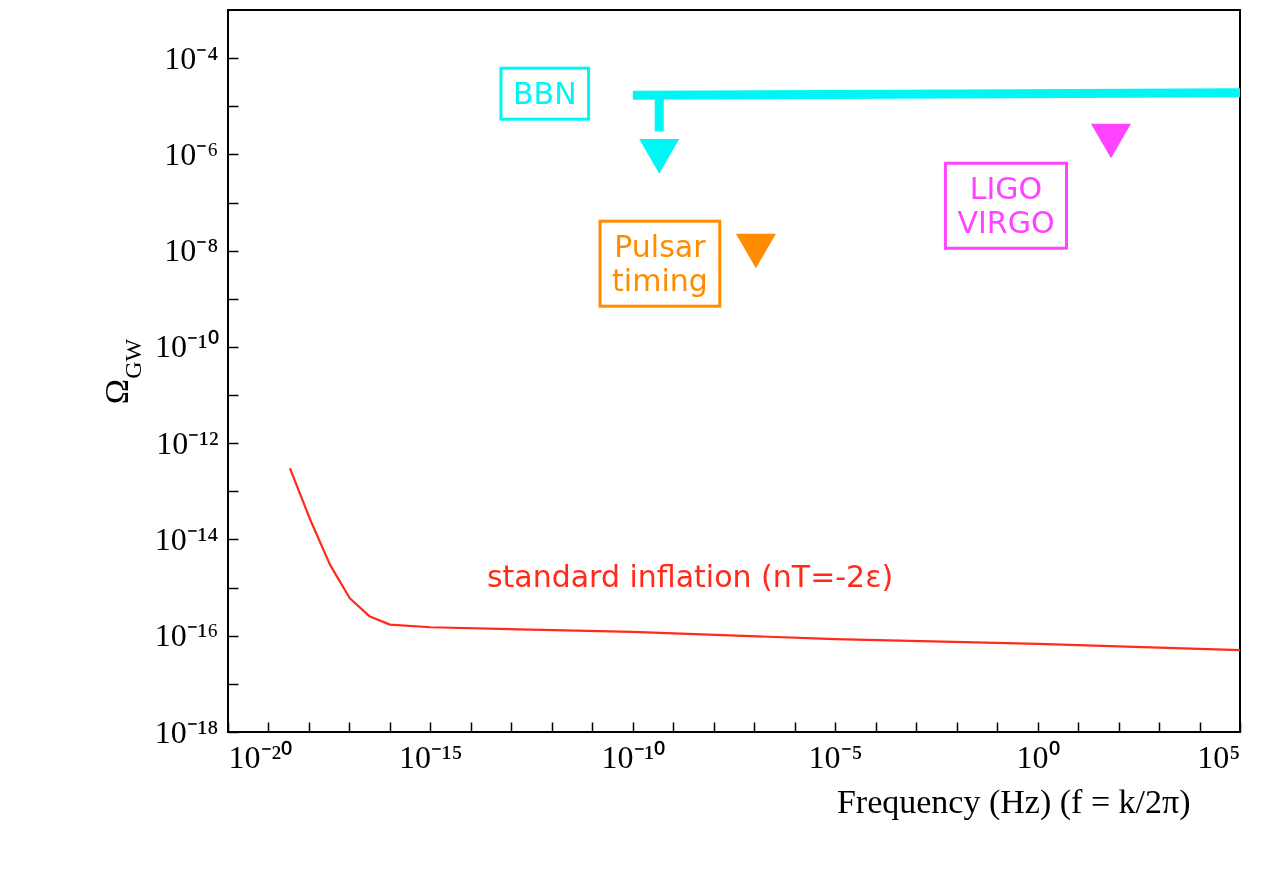 This screenshot has height=878, width=1276. Describe the element at coordinates (431, 756) in the screenshot. I see `x-tick-label: 10⁻¹⁵` at that location.